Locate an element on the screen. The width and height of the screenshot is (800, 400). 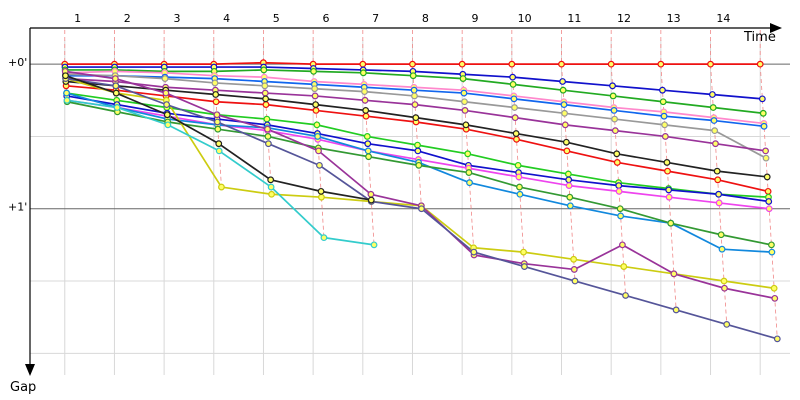
x-tick-label: 11 is located at coordinates (574, 18).